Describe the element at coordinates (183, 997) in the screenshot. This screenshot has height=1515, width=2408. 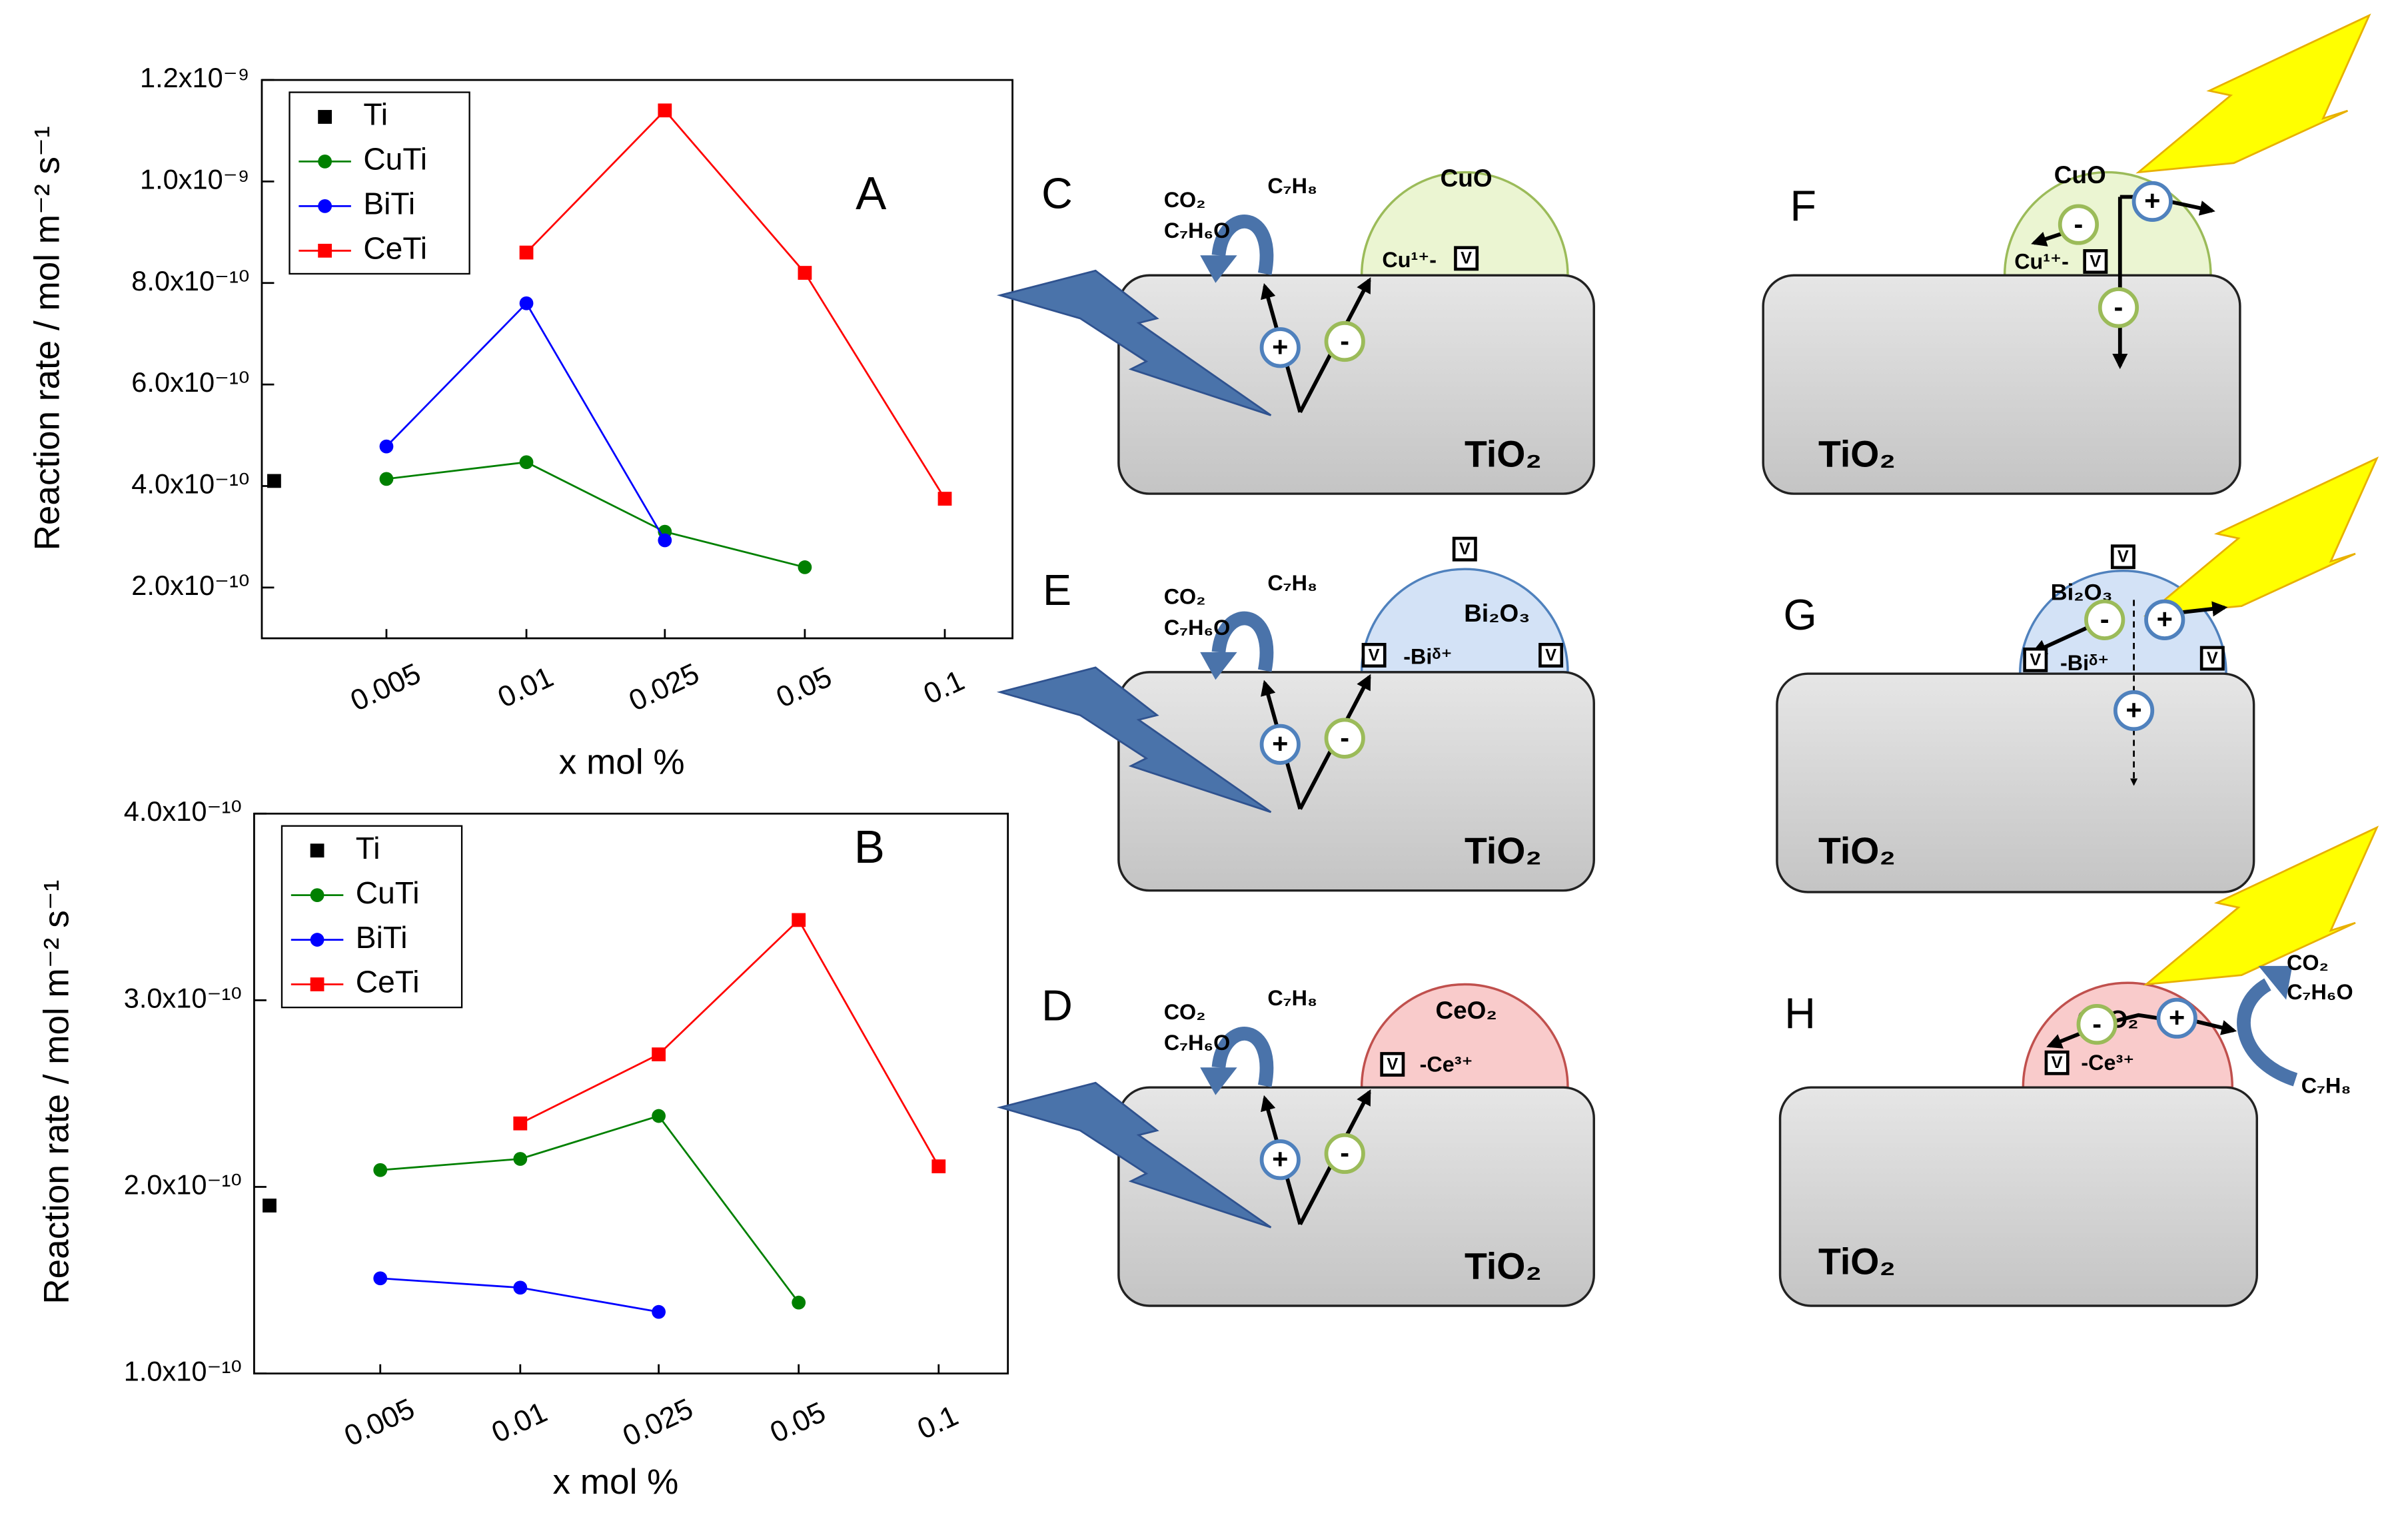
I see `y-tick-label: 3.0x10⁻¹⁰` at that location.